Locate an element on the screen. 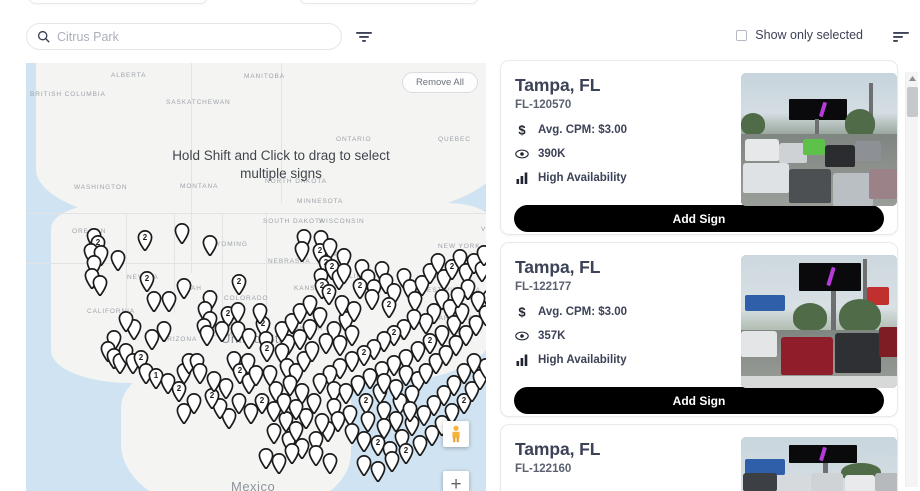 This screenshot has width=920, height=491. listings-scrollbar is located at coordinates (911, 279).